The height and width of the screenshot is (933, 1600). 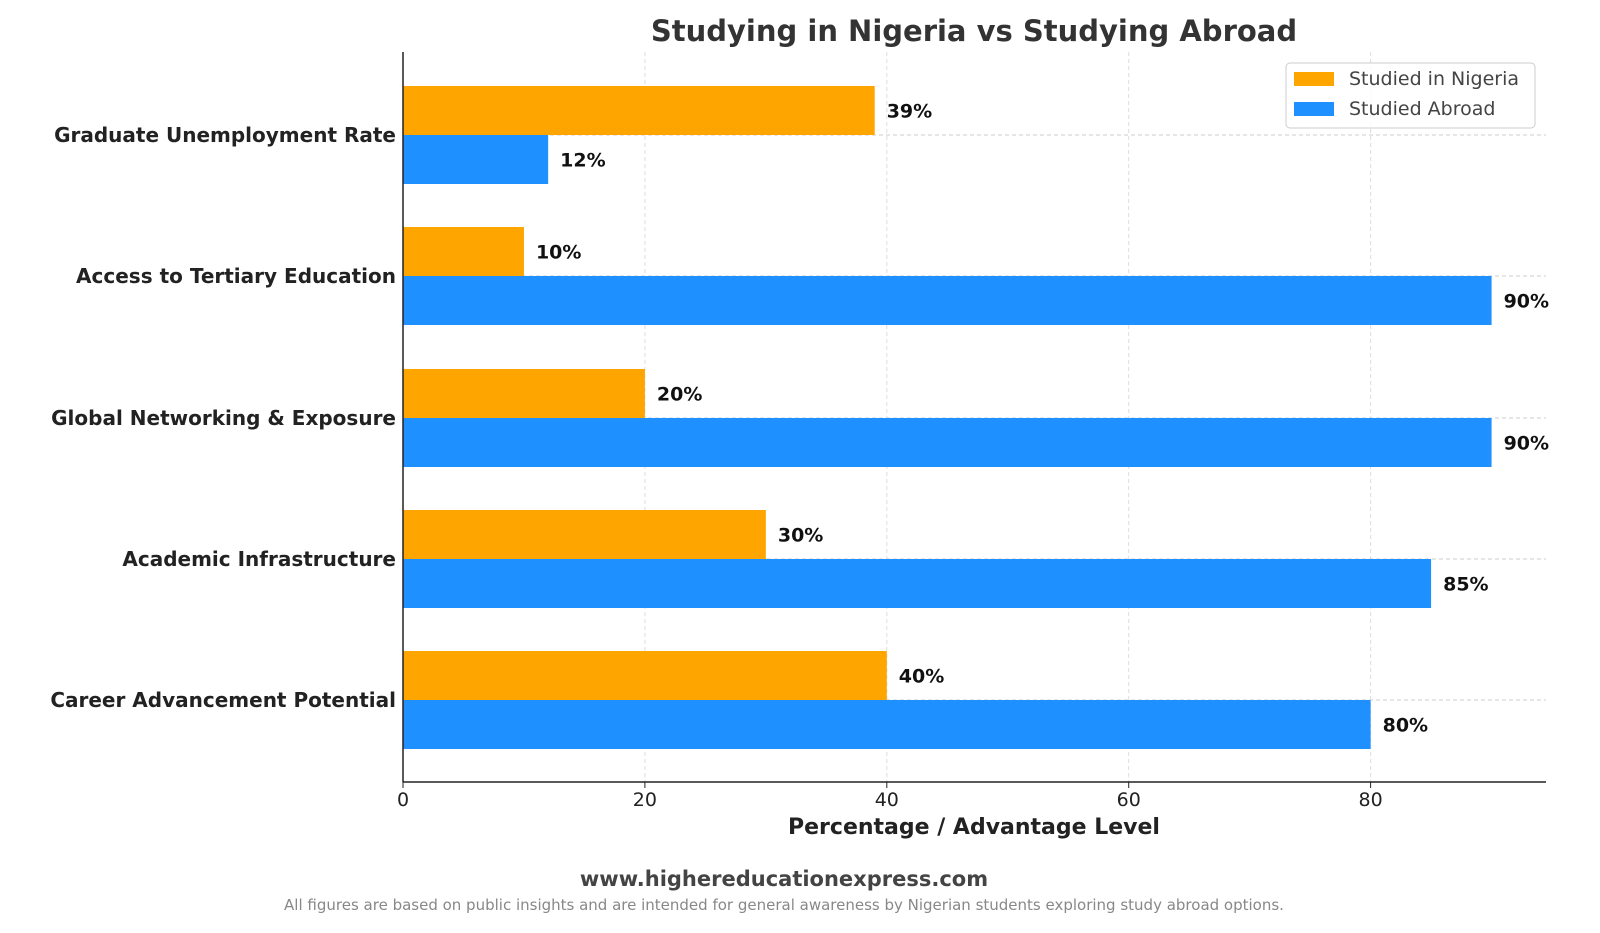 What do you see at coordinates (223, 700) in the screenshot?
I see `category-label: Career Advancement Potential` at bounding box center [223, 700].